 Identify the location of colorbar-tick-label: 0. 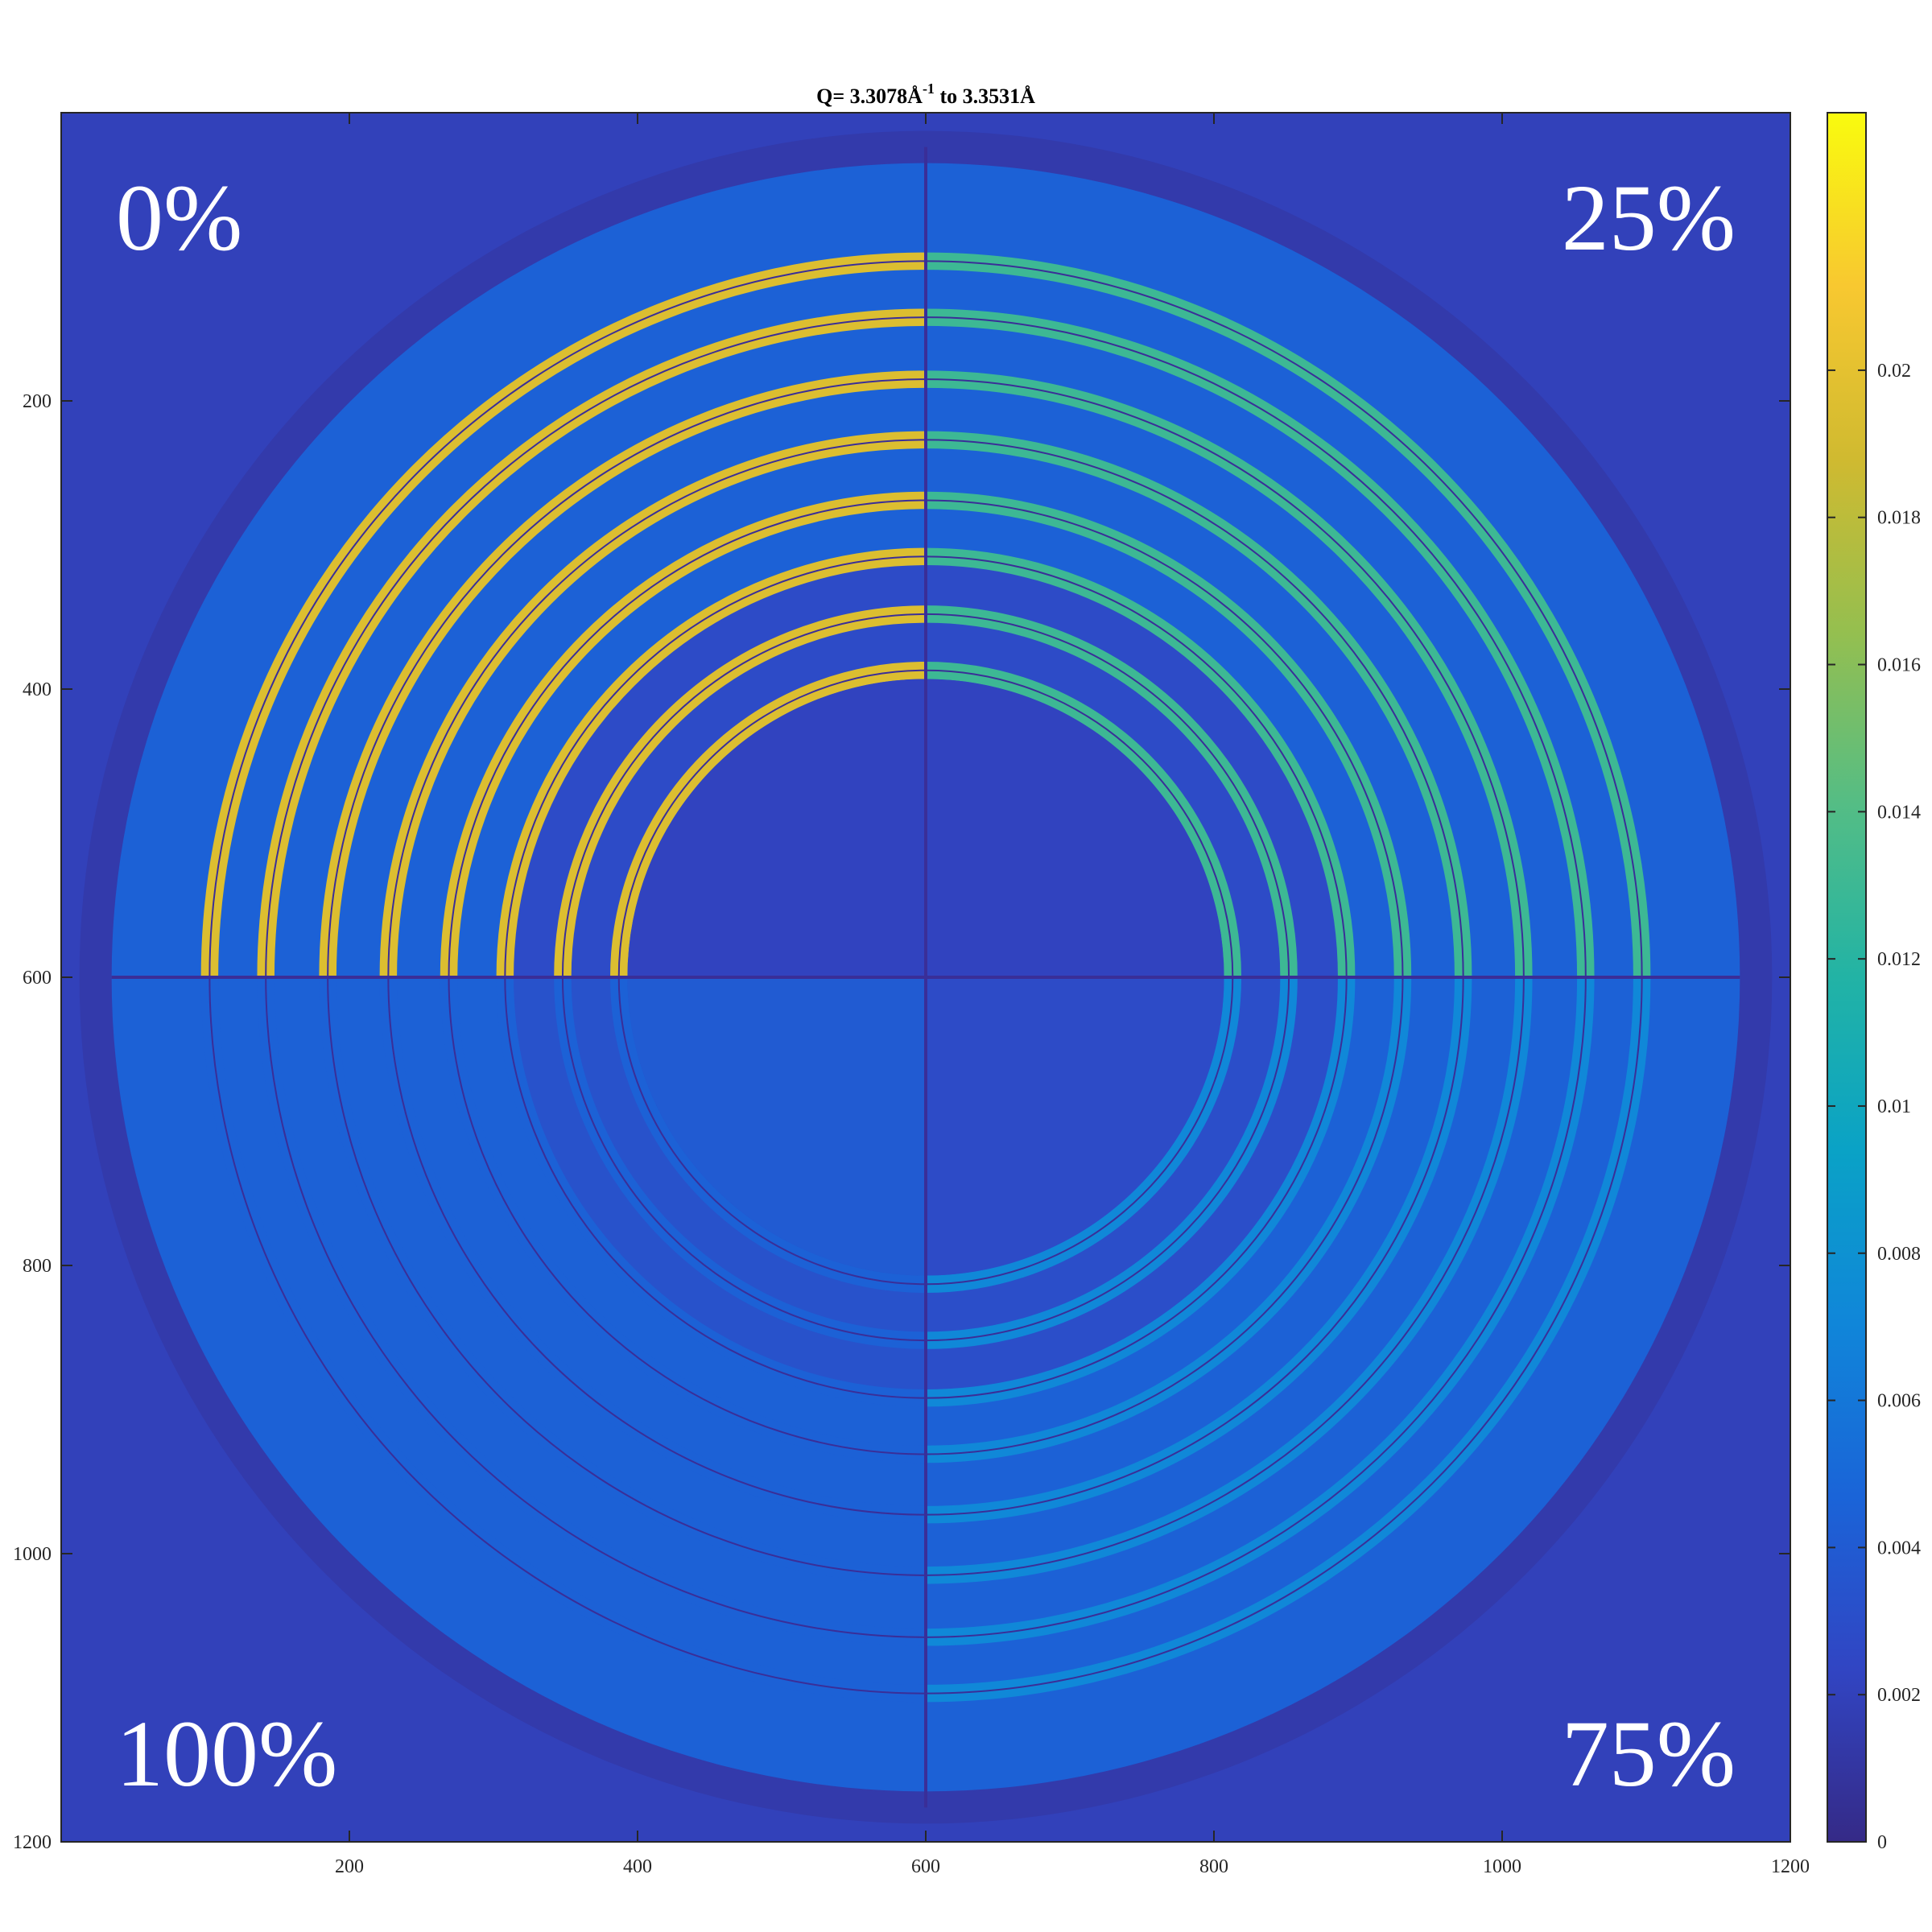
(1882, 1842).